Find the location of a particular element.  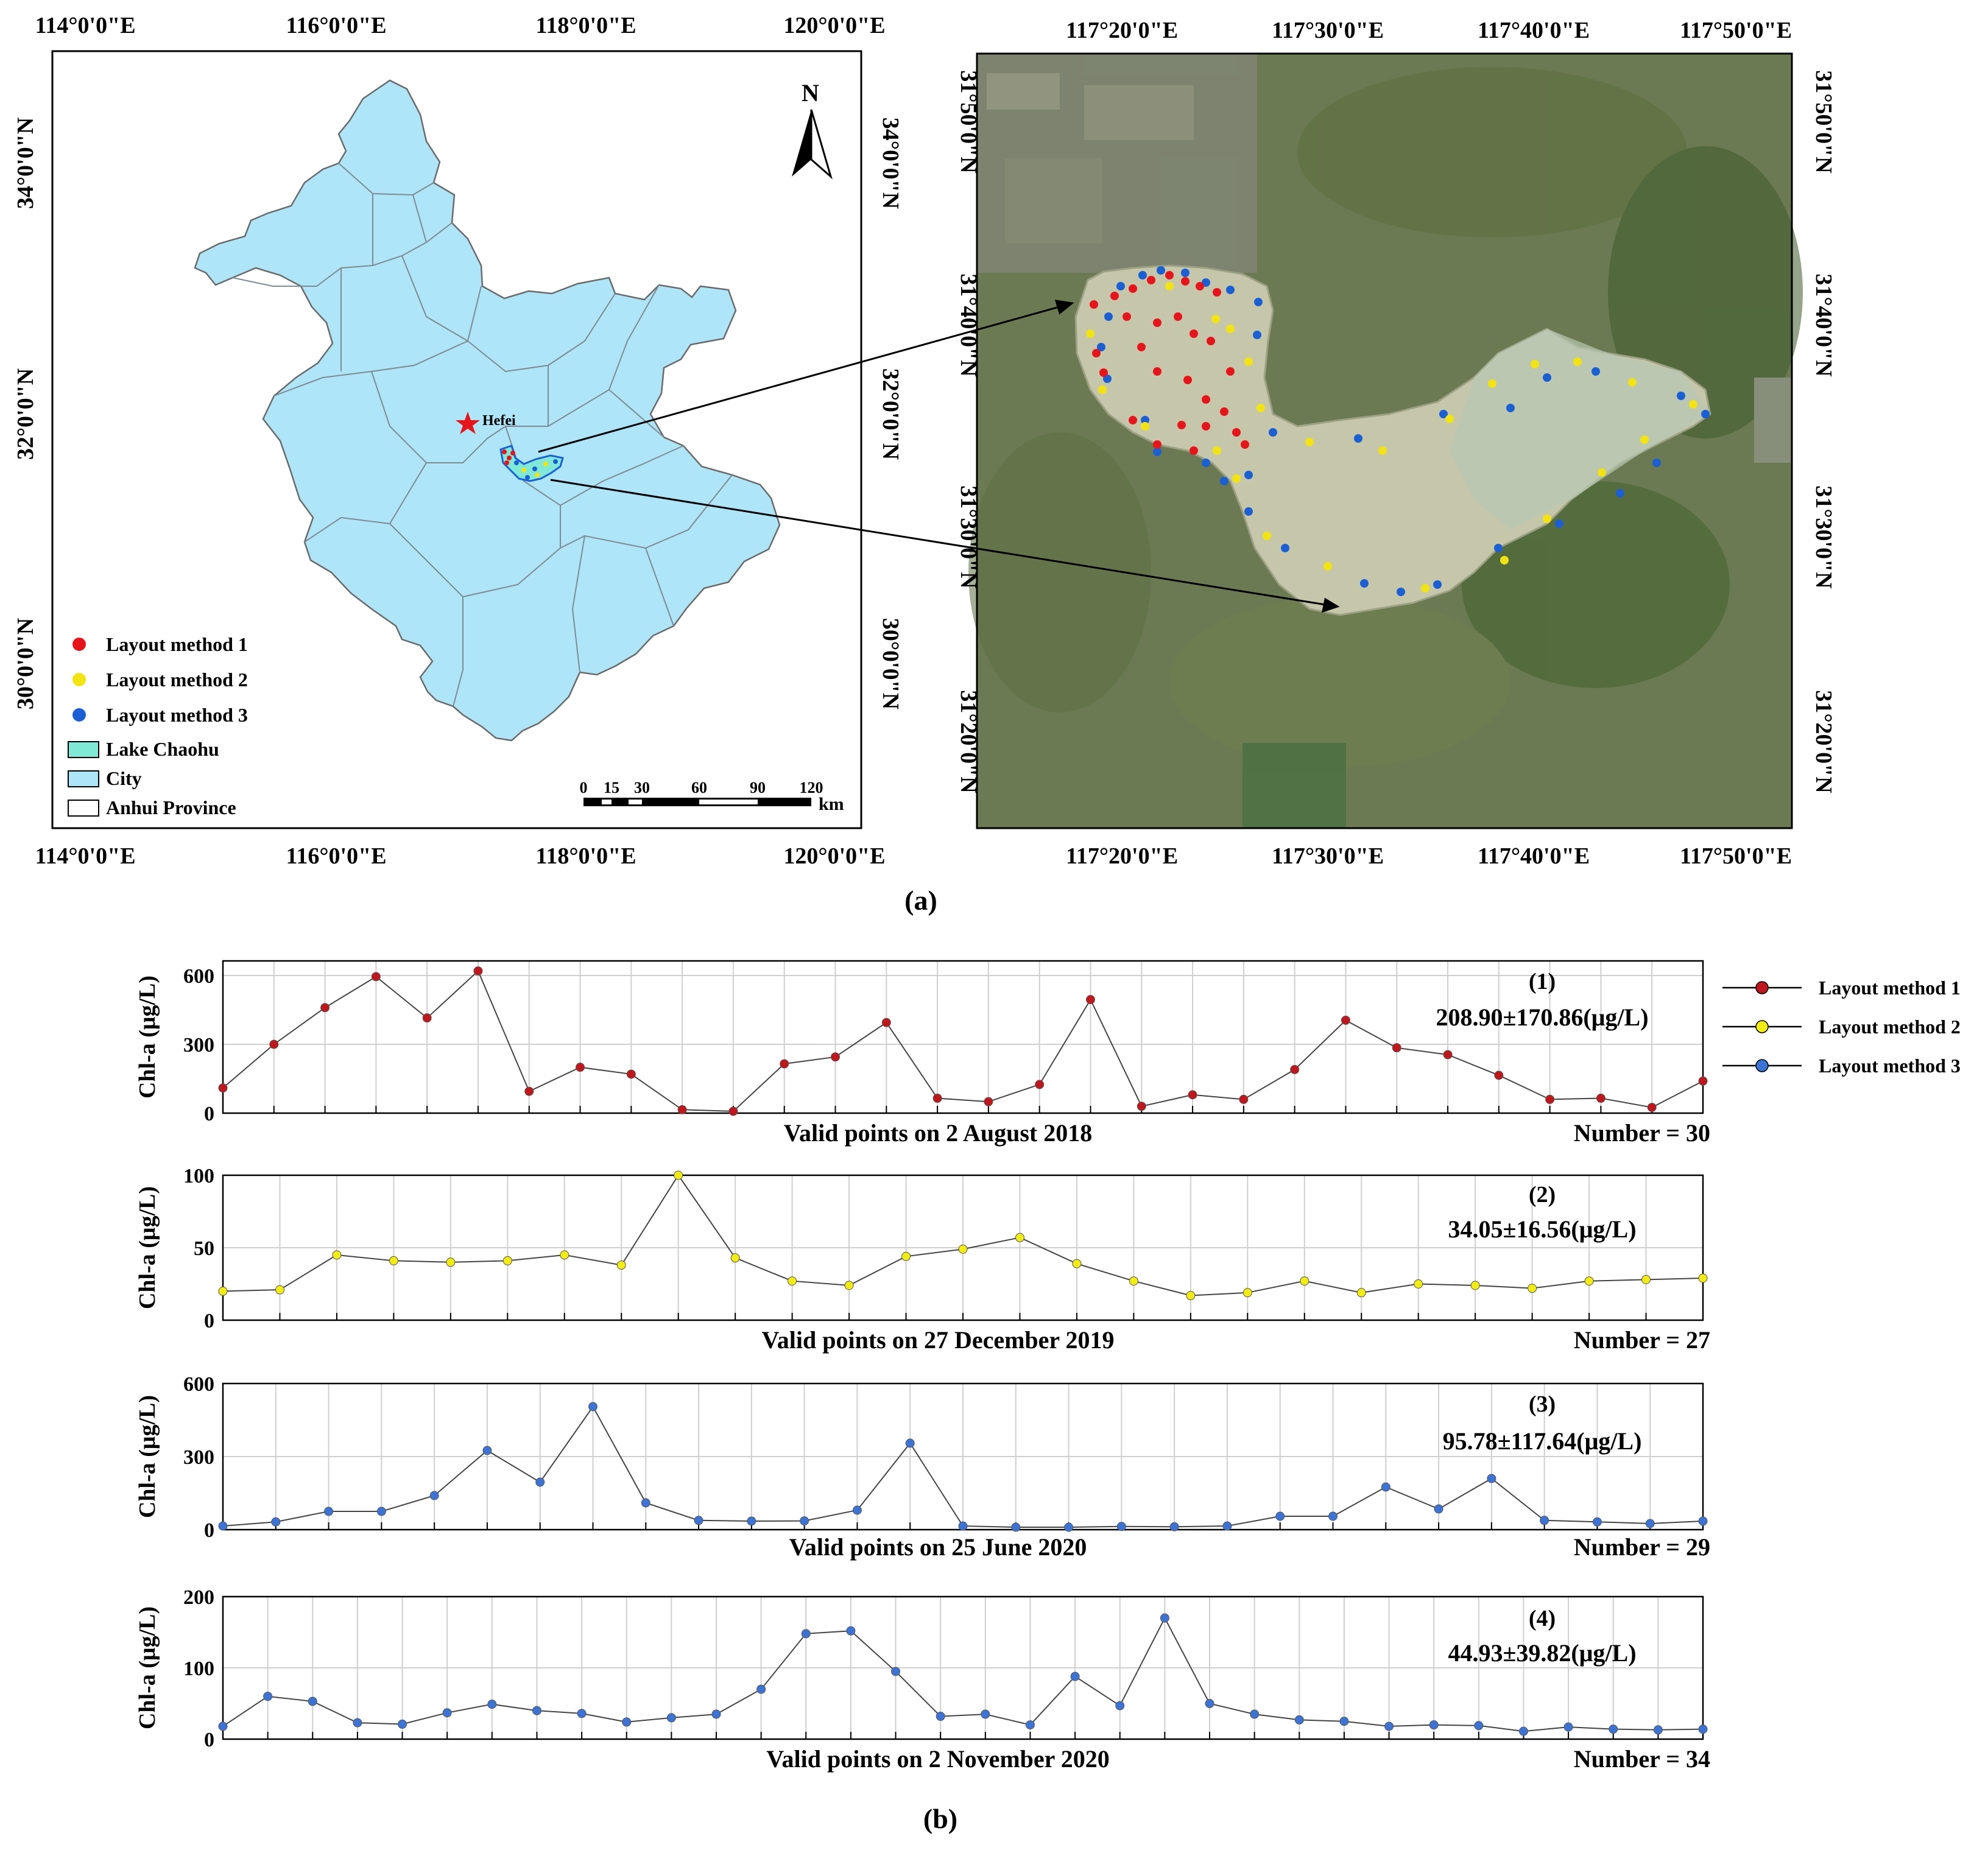

province-y-tick-left: 30°0'0"N is located at coordinates (25, 663).